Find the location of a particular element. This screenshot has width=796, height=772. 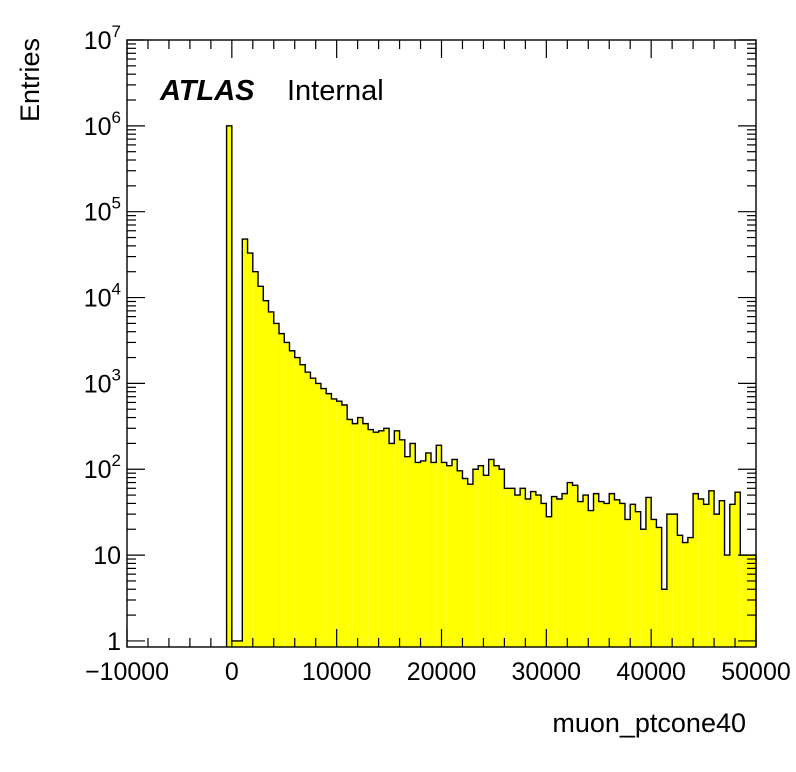

x-tick-label: 0 is located at coordinates (232, 672).